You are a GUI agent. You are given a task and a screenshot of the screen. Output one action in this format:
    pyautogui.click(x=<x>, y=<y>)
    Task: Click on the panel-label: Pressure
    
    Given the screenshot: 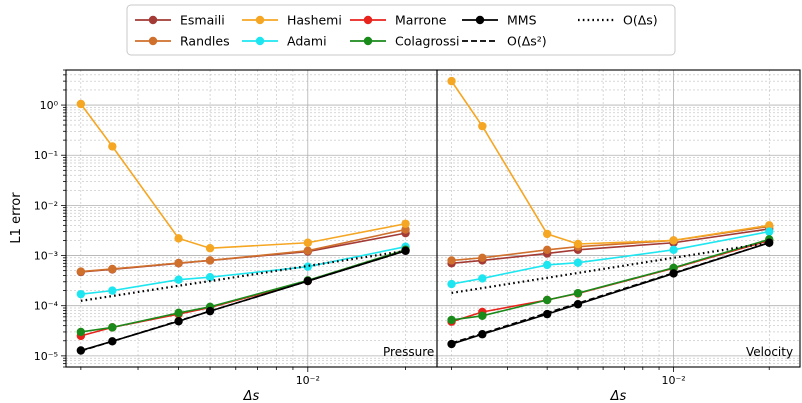 What is the action you would take?
    pyautogui.click(x=408, y=352)
    